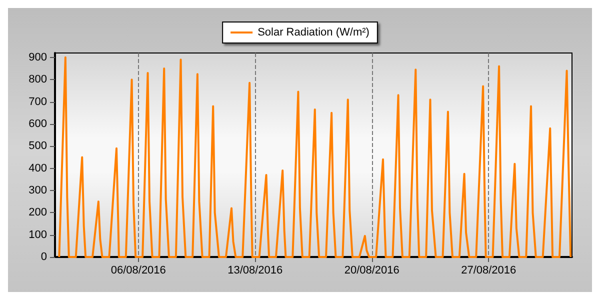  Describe the element at coordinates (255, 270) in the screenshot. I see `x-tick-label: 13/08/2016` at that location.